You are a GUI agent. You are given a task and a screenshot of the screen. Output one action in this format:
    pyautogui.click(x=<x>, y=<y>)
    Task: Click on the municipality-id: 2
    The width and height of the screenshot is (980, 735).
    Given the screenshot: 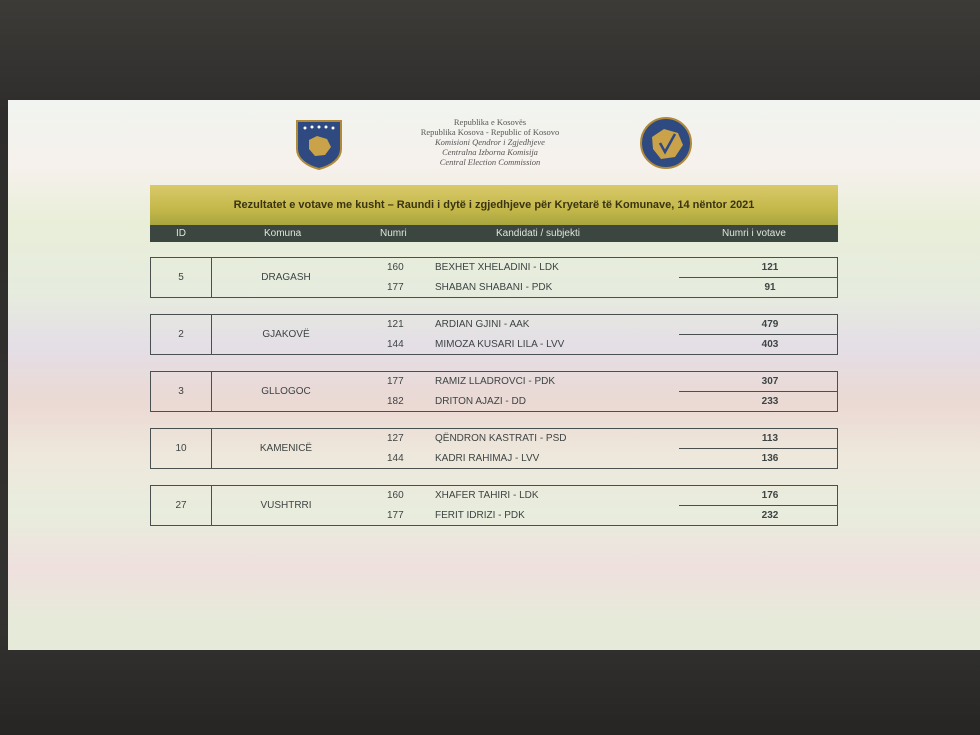 What is the action you would take?
    pyautogui.click(x=181, y=334)
    